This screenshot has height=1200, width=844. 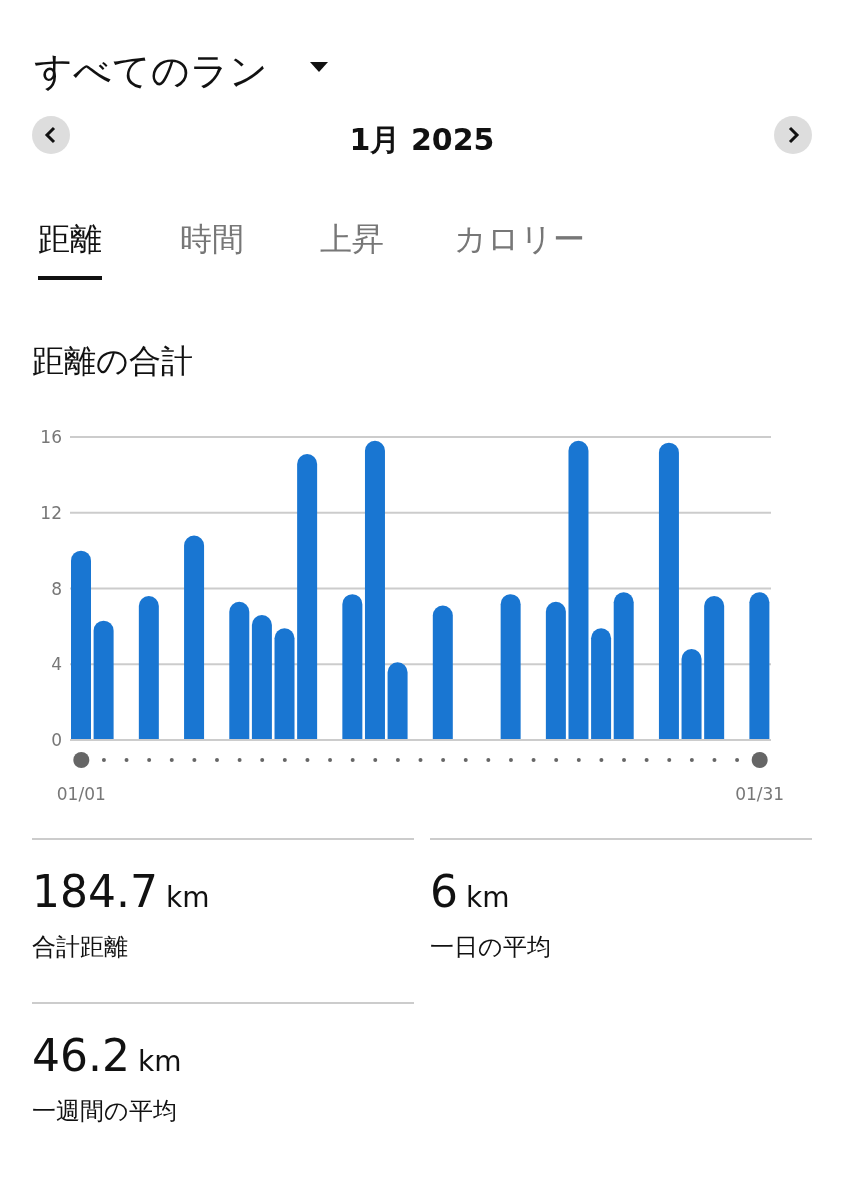 What do you see at coordinates (151, 71) in the screenshot?
I see `text: すべてのラン` at bounding box center [151, 71].